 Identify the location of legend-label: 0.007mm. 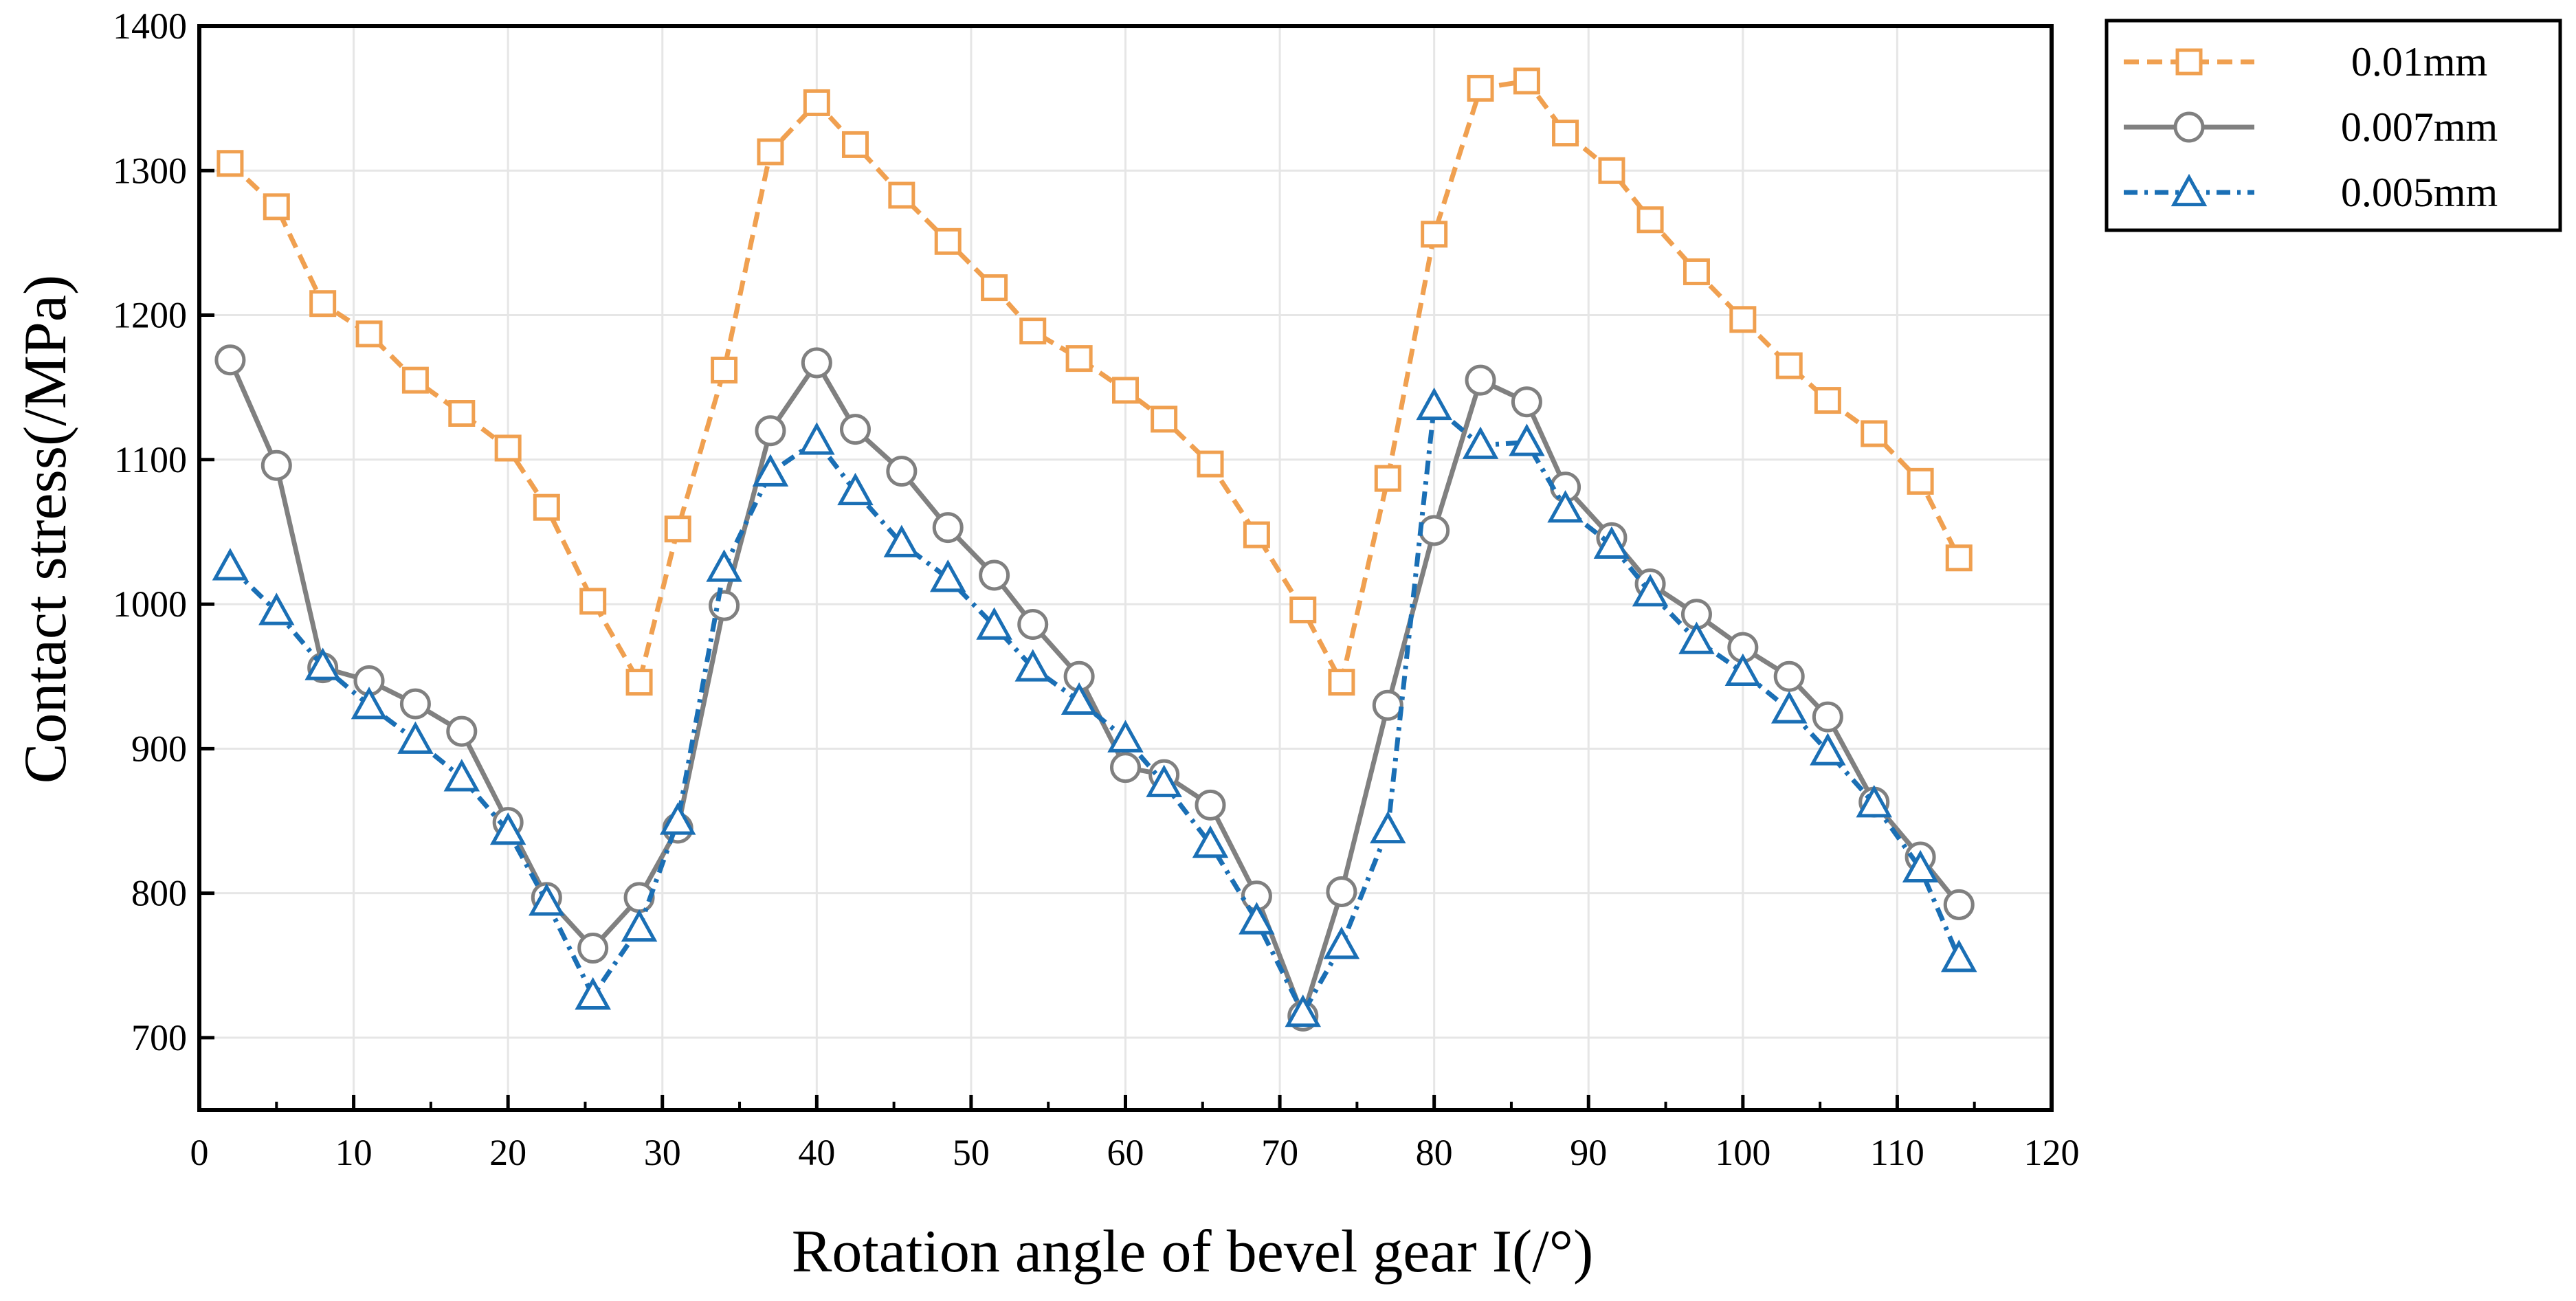
(2419, 127).